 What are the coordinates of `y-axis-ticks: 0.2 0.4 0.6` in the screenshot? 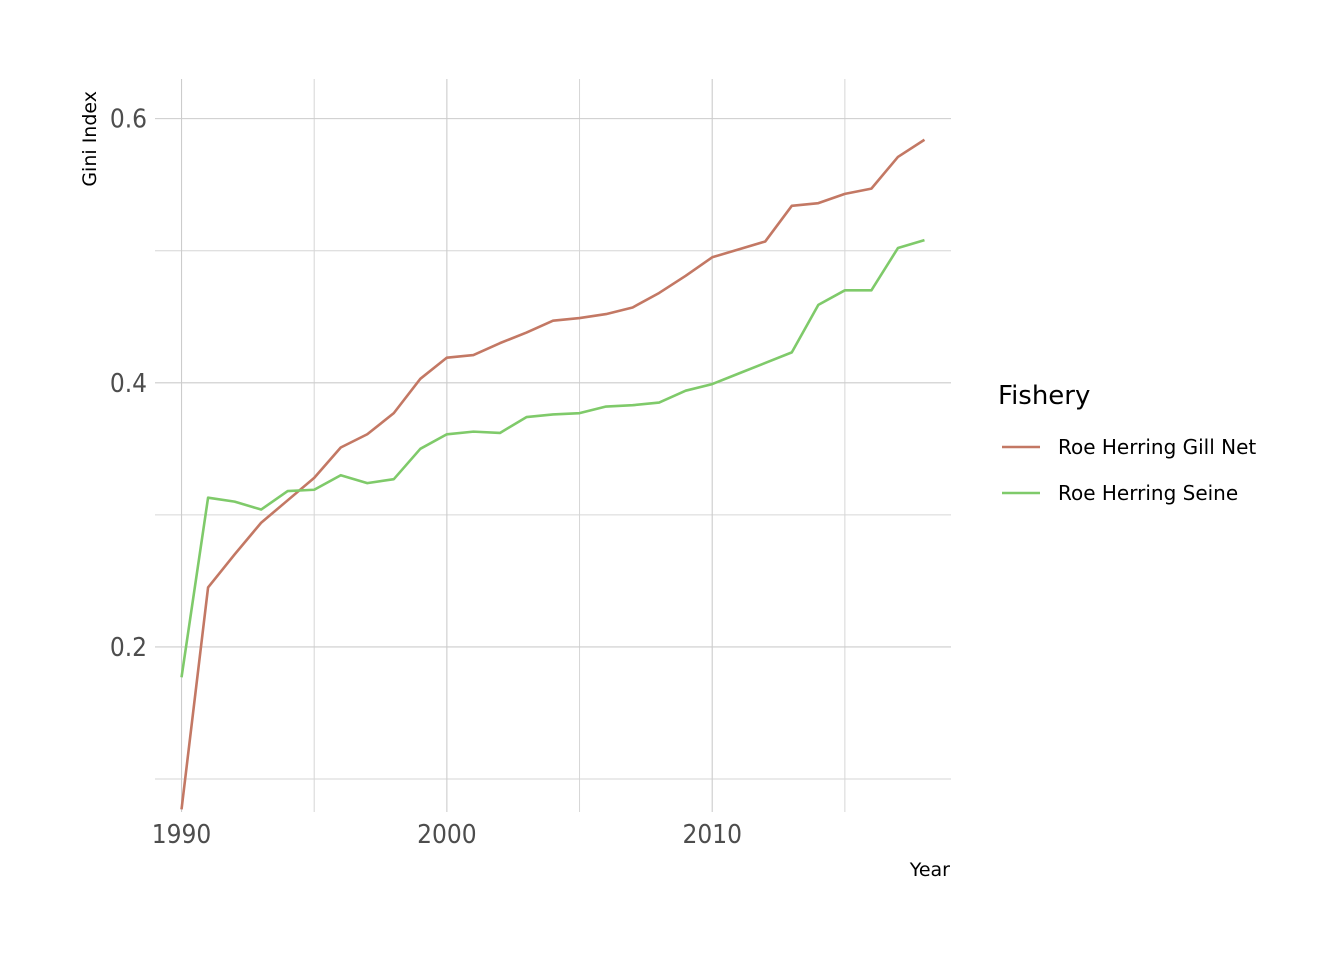 It's located at (128, 384).